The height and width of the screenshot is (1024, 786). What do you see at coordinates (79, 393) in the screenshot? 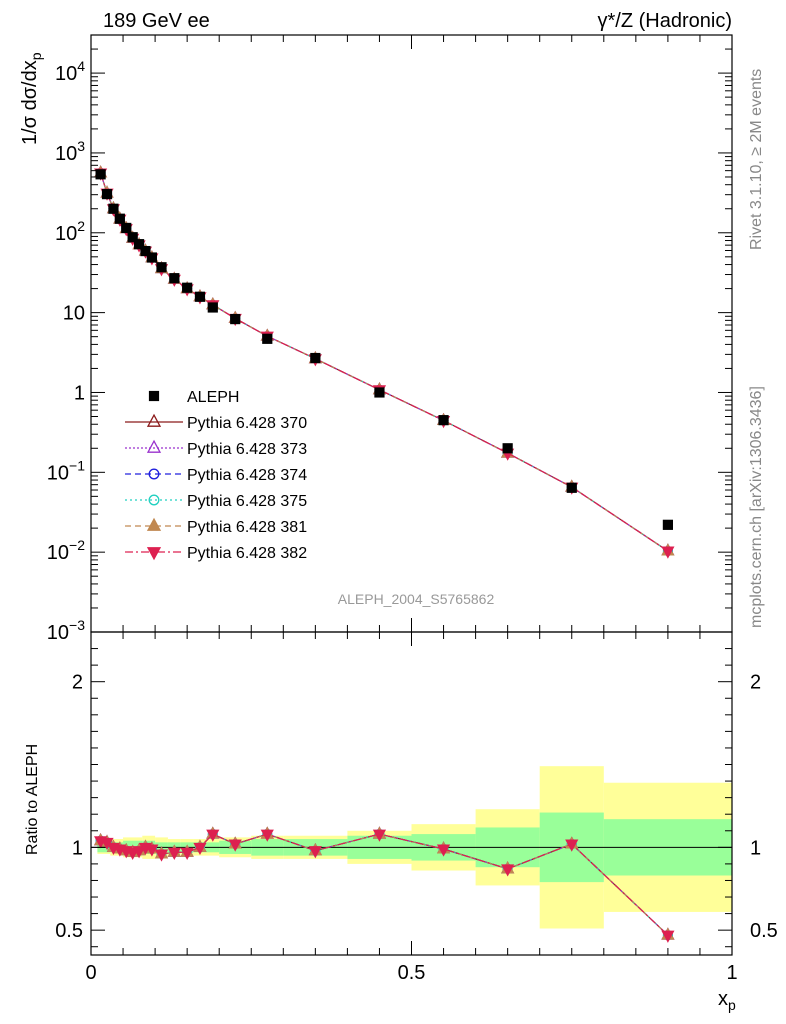
I see `ytick-label-3: 1` at bounding box center [79, 393].